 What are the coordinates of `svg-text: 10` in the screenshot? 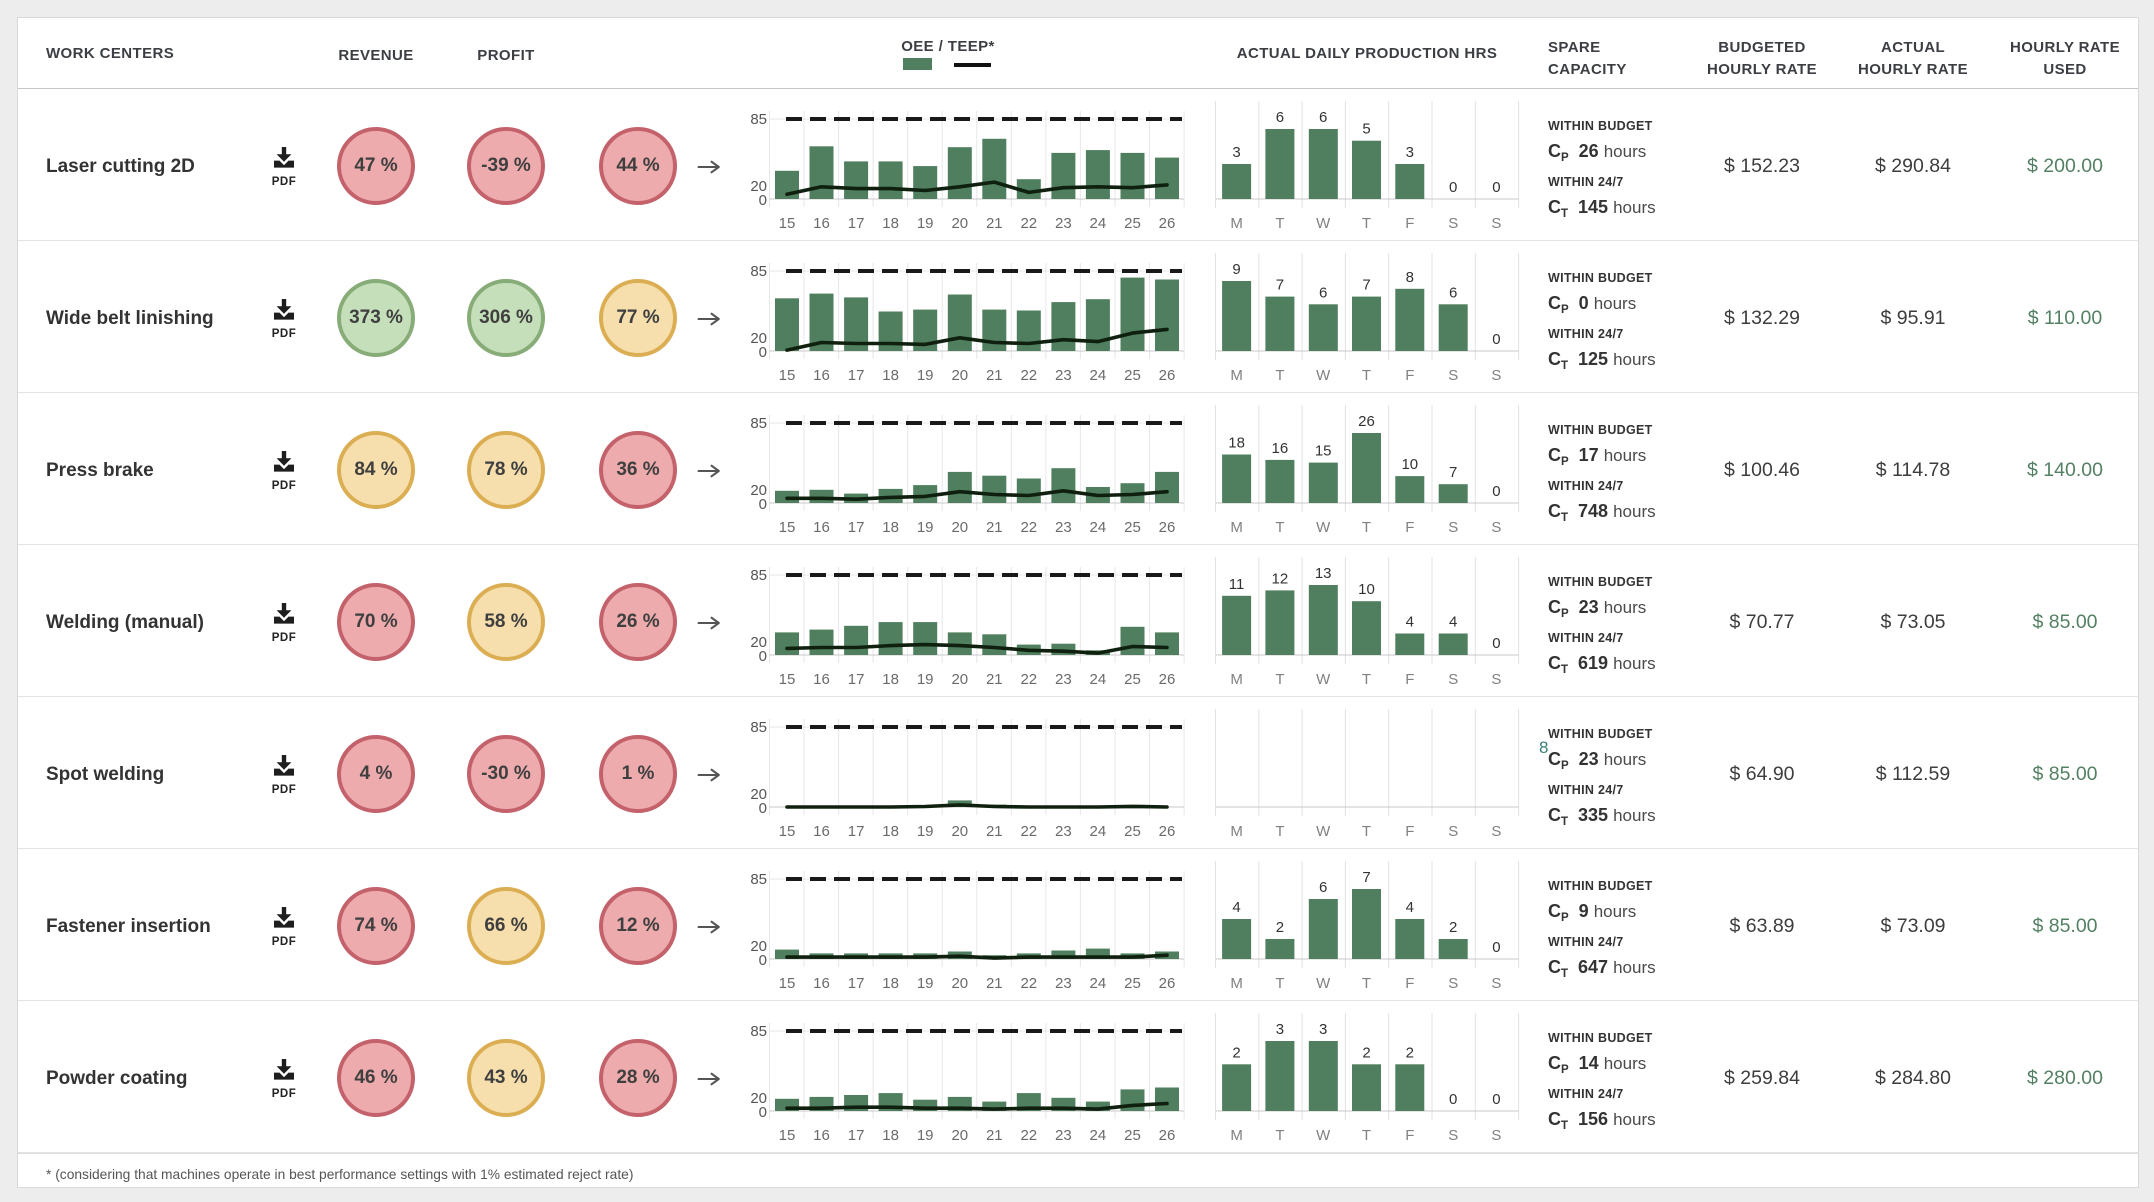 It's located at (1366, 589).